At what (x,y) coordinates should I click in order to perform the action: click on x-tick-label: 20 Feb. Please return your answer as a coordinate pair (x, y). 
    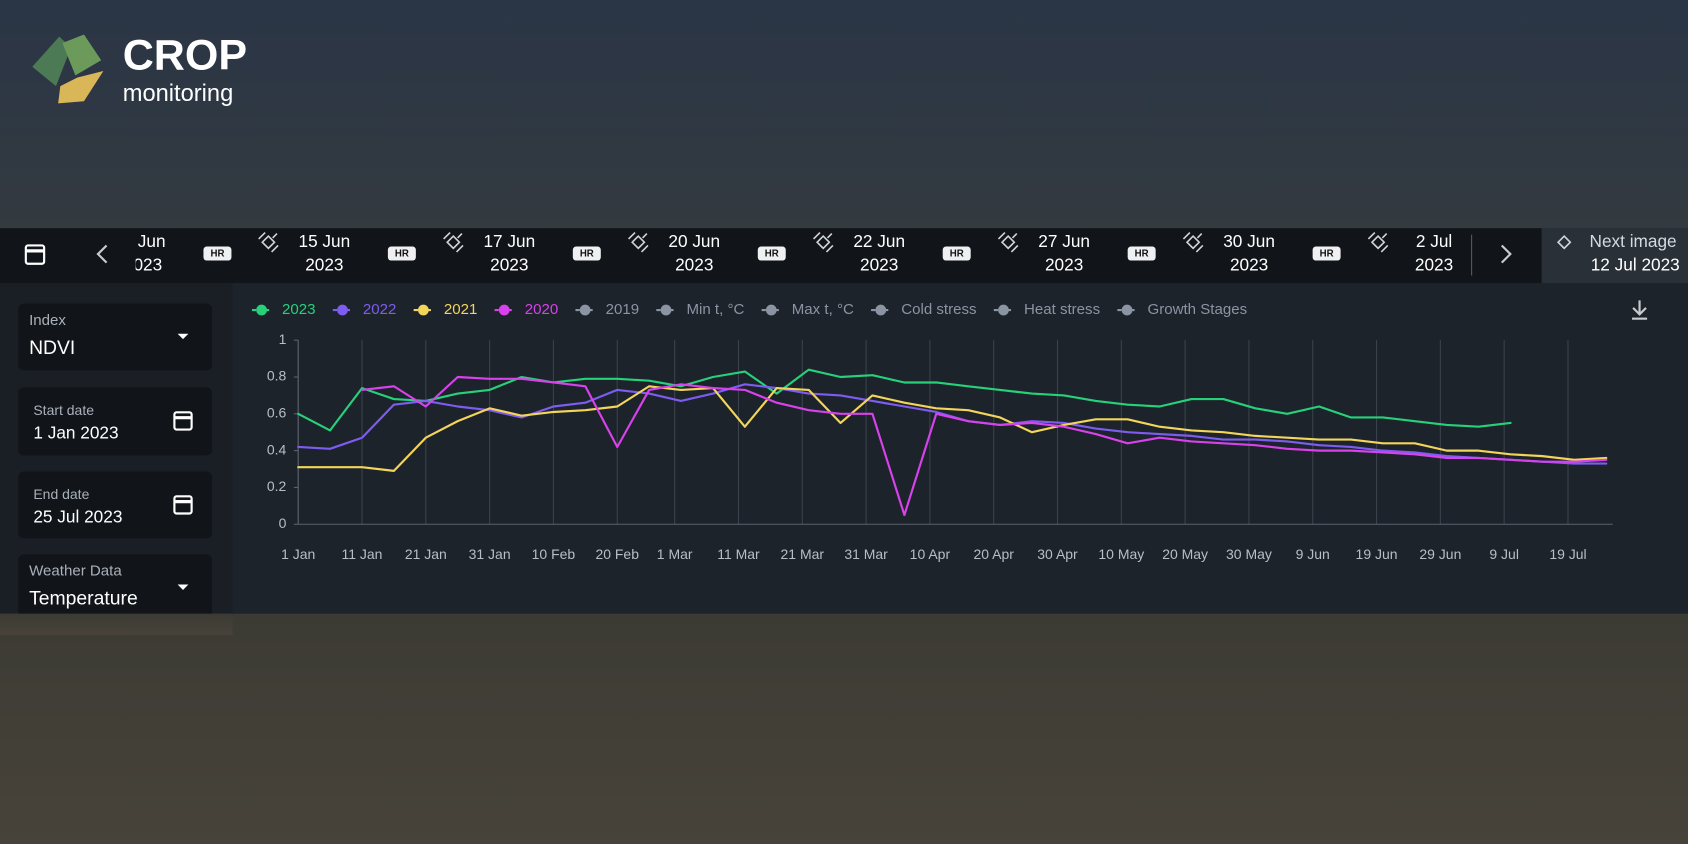
    Looking at the image, I should click on (617, 554).